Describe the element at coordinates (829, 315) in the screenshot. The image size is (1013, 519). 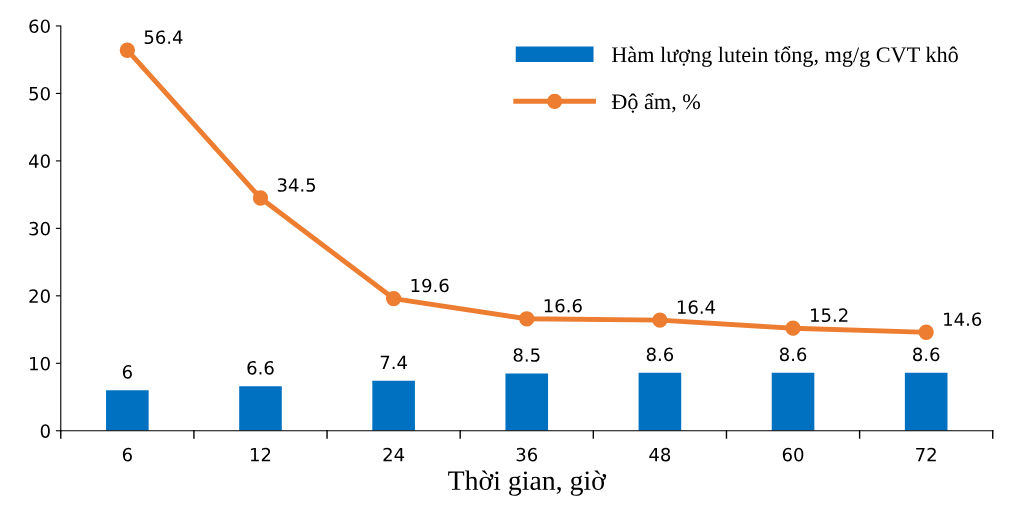
I see `data-label: 15.2` at that location.